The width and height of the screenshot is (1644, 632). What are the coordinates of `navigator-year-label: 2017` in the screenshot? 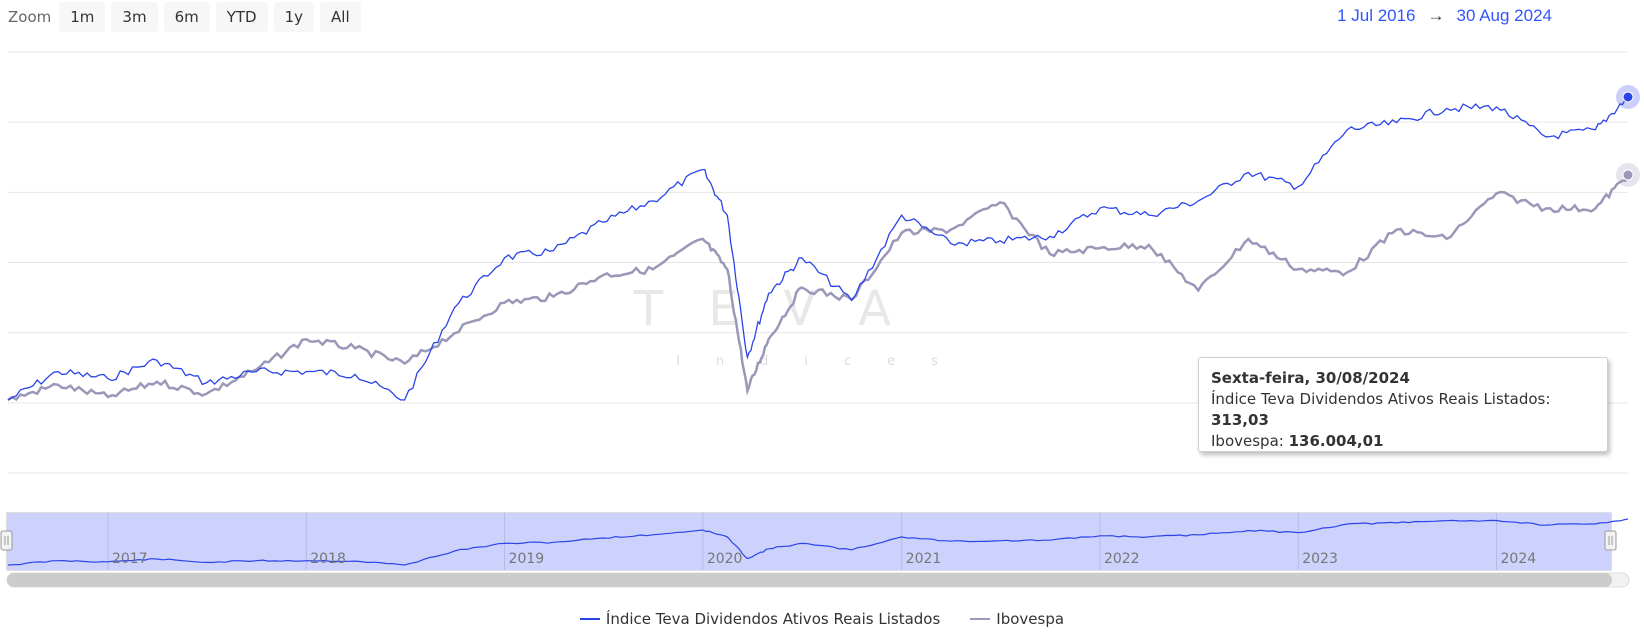 It's located at (130, 559).